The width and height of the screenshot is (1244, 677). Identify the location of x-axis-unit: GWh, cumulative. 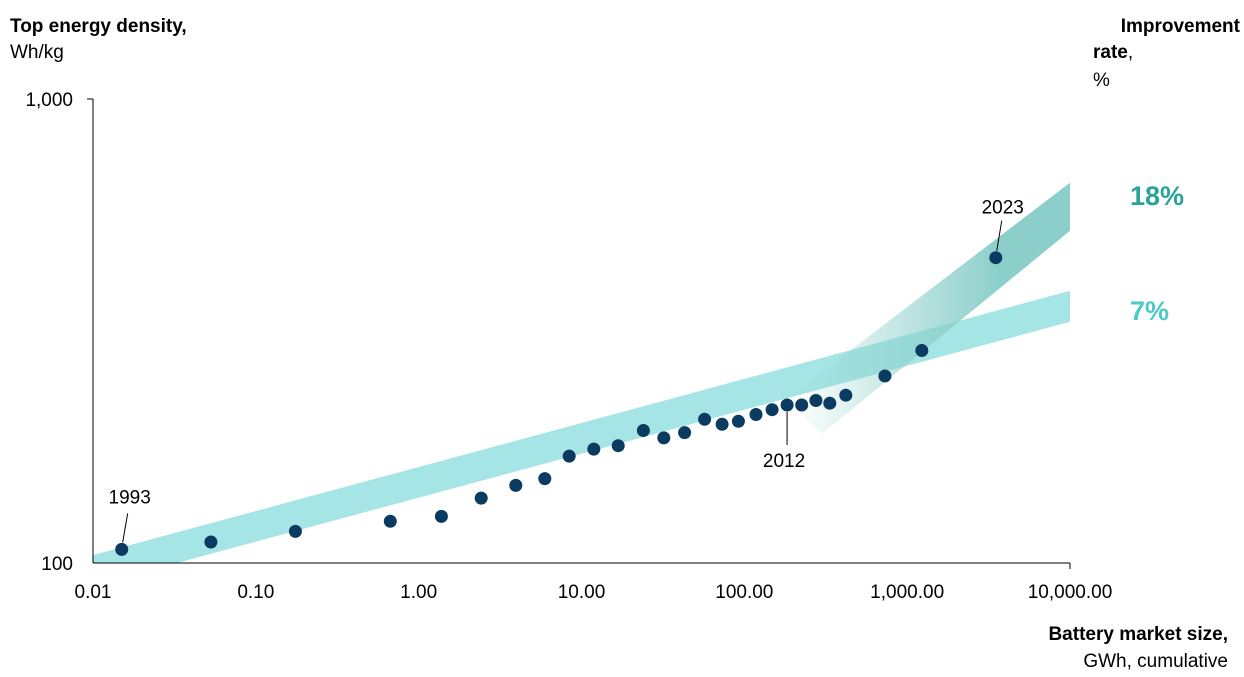
(1155, 661).